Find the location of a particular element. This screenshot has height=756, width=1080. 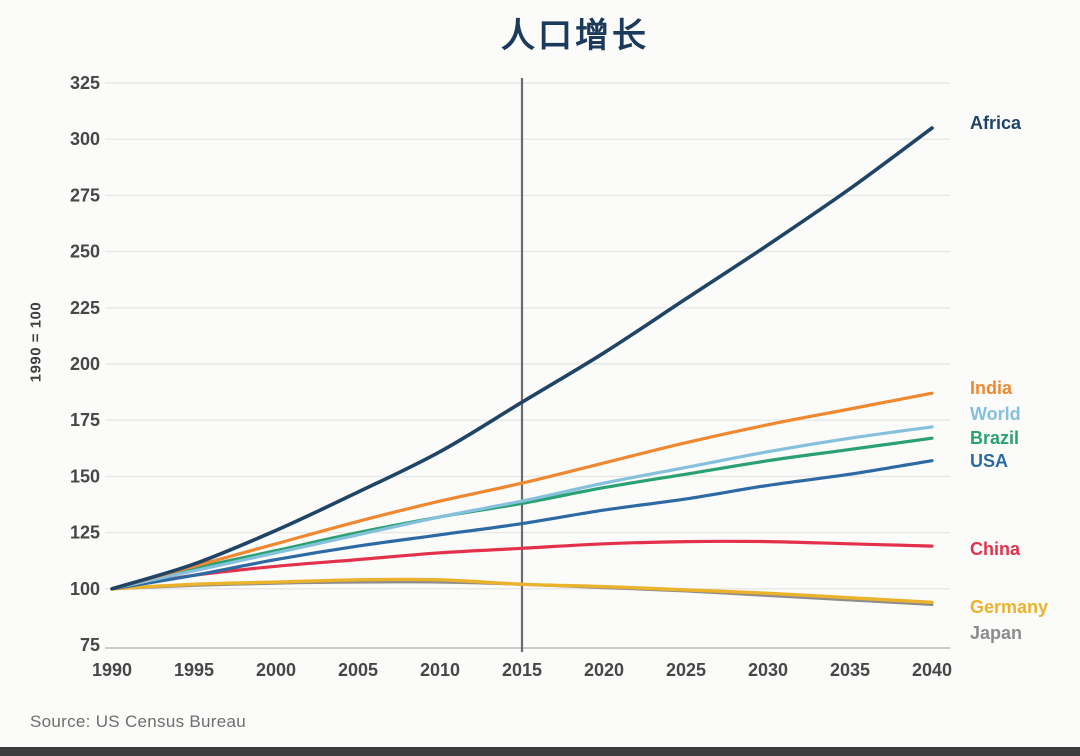

source-caption: Source: US Census Bureau is located at coordinates (138, 721).